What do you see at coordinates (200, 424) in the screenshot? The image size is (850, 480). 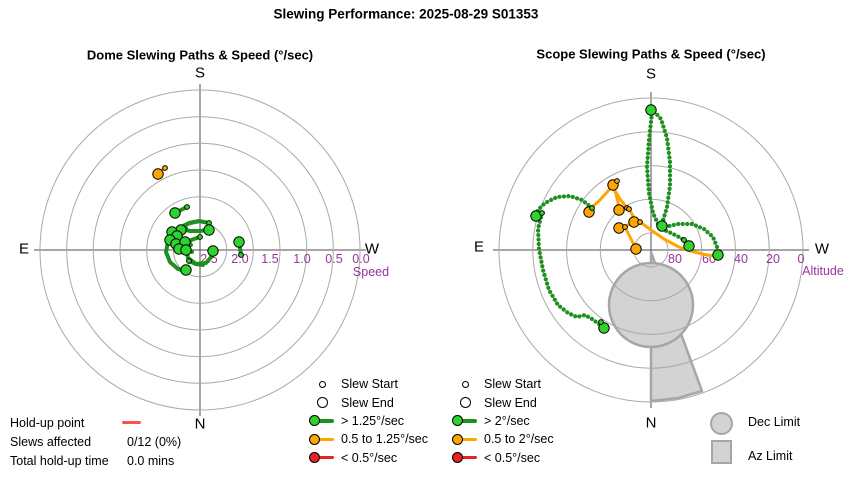 I see `dome-compass-north: N` at bounding box center [200, 424].